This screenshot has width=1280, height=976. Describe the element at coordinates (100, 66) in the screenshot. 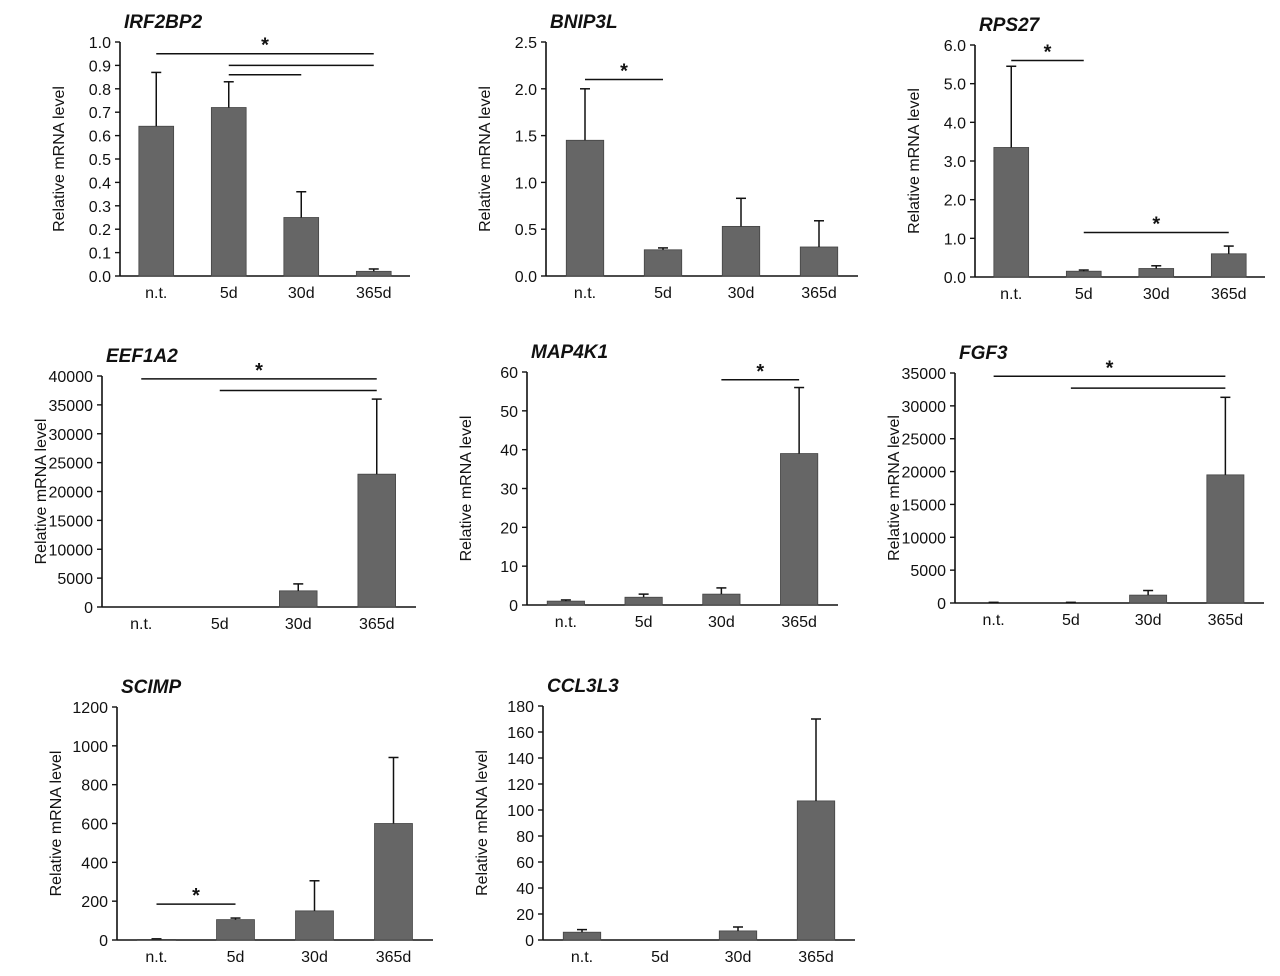

I see `y-tick-label: 0.9` at that location.